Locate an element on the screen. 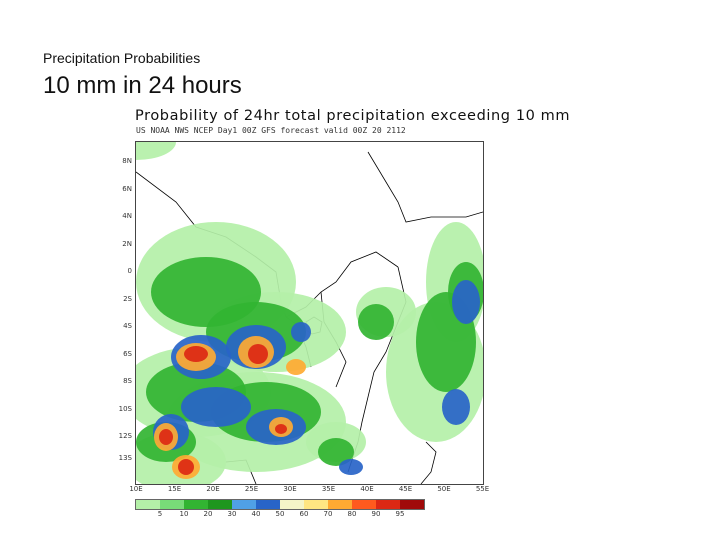  lat-label: 8S is located at coordinates (127, 381).